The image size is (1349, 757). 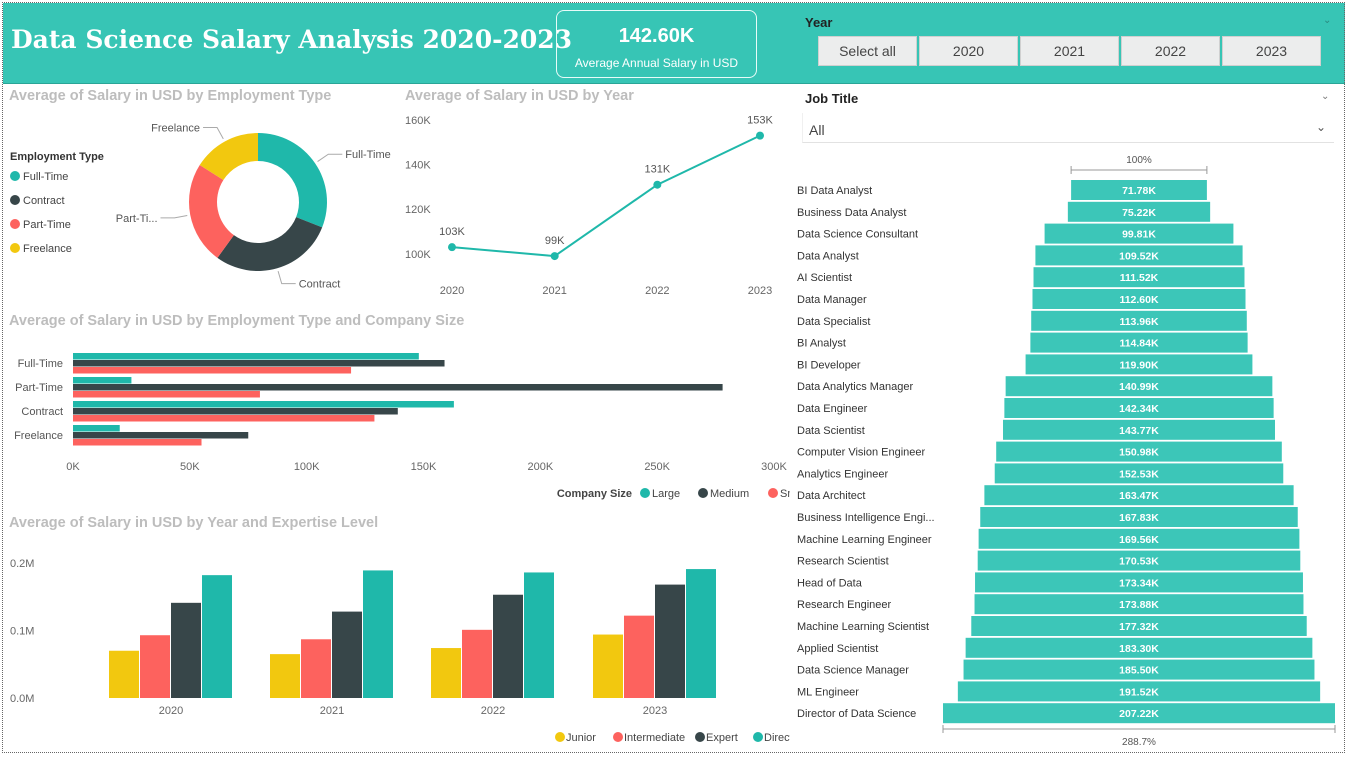 What do you see at coordinates (867, 51) in the screenshot?
I see `year-option-select-all: Select all` at bounding box center [867, 51].